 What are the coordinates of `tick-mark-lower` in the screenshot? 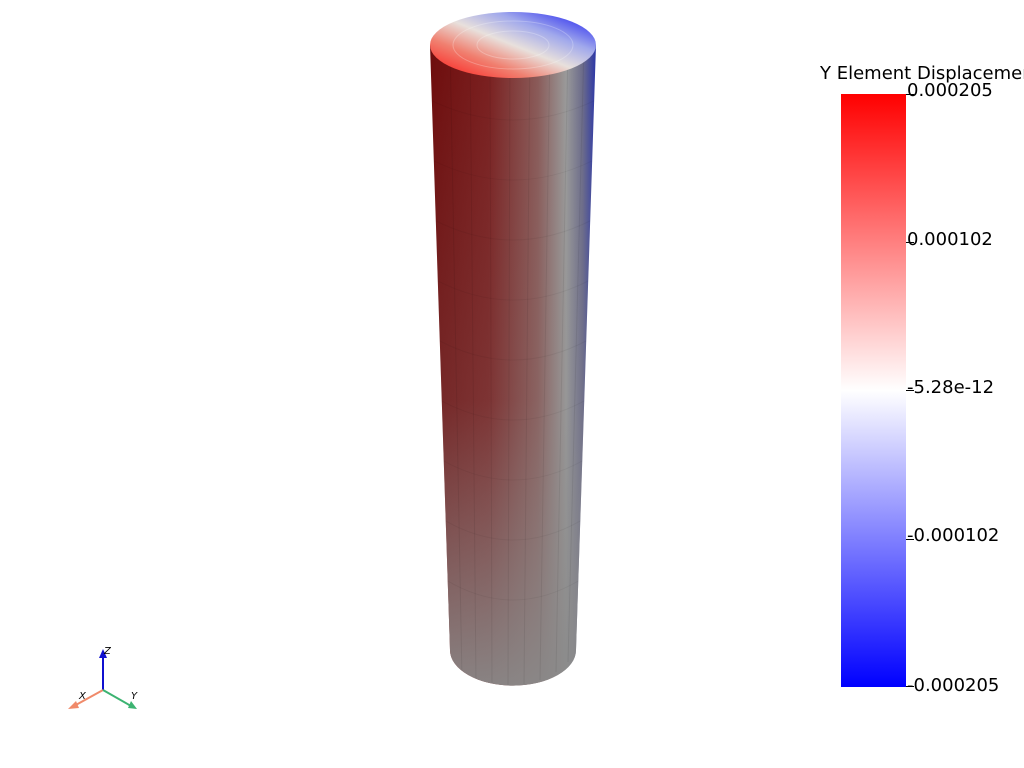 It's located at (910, 539).